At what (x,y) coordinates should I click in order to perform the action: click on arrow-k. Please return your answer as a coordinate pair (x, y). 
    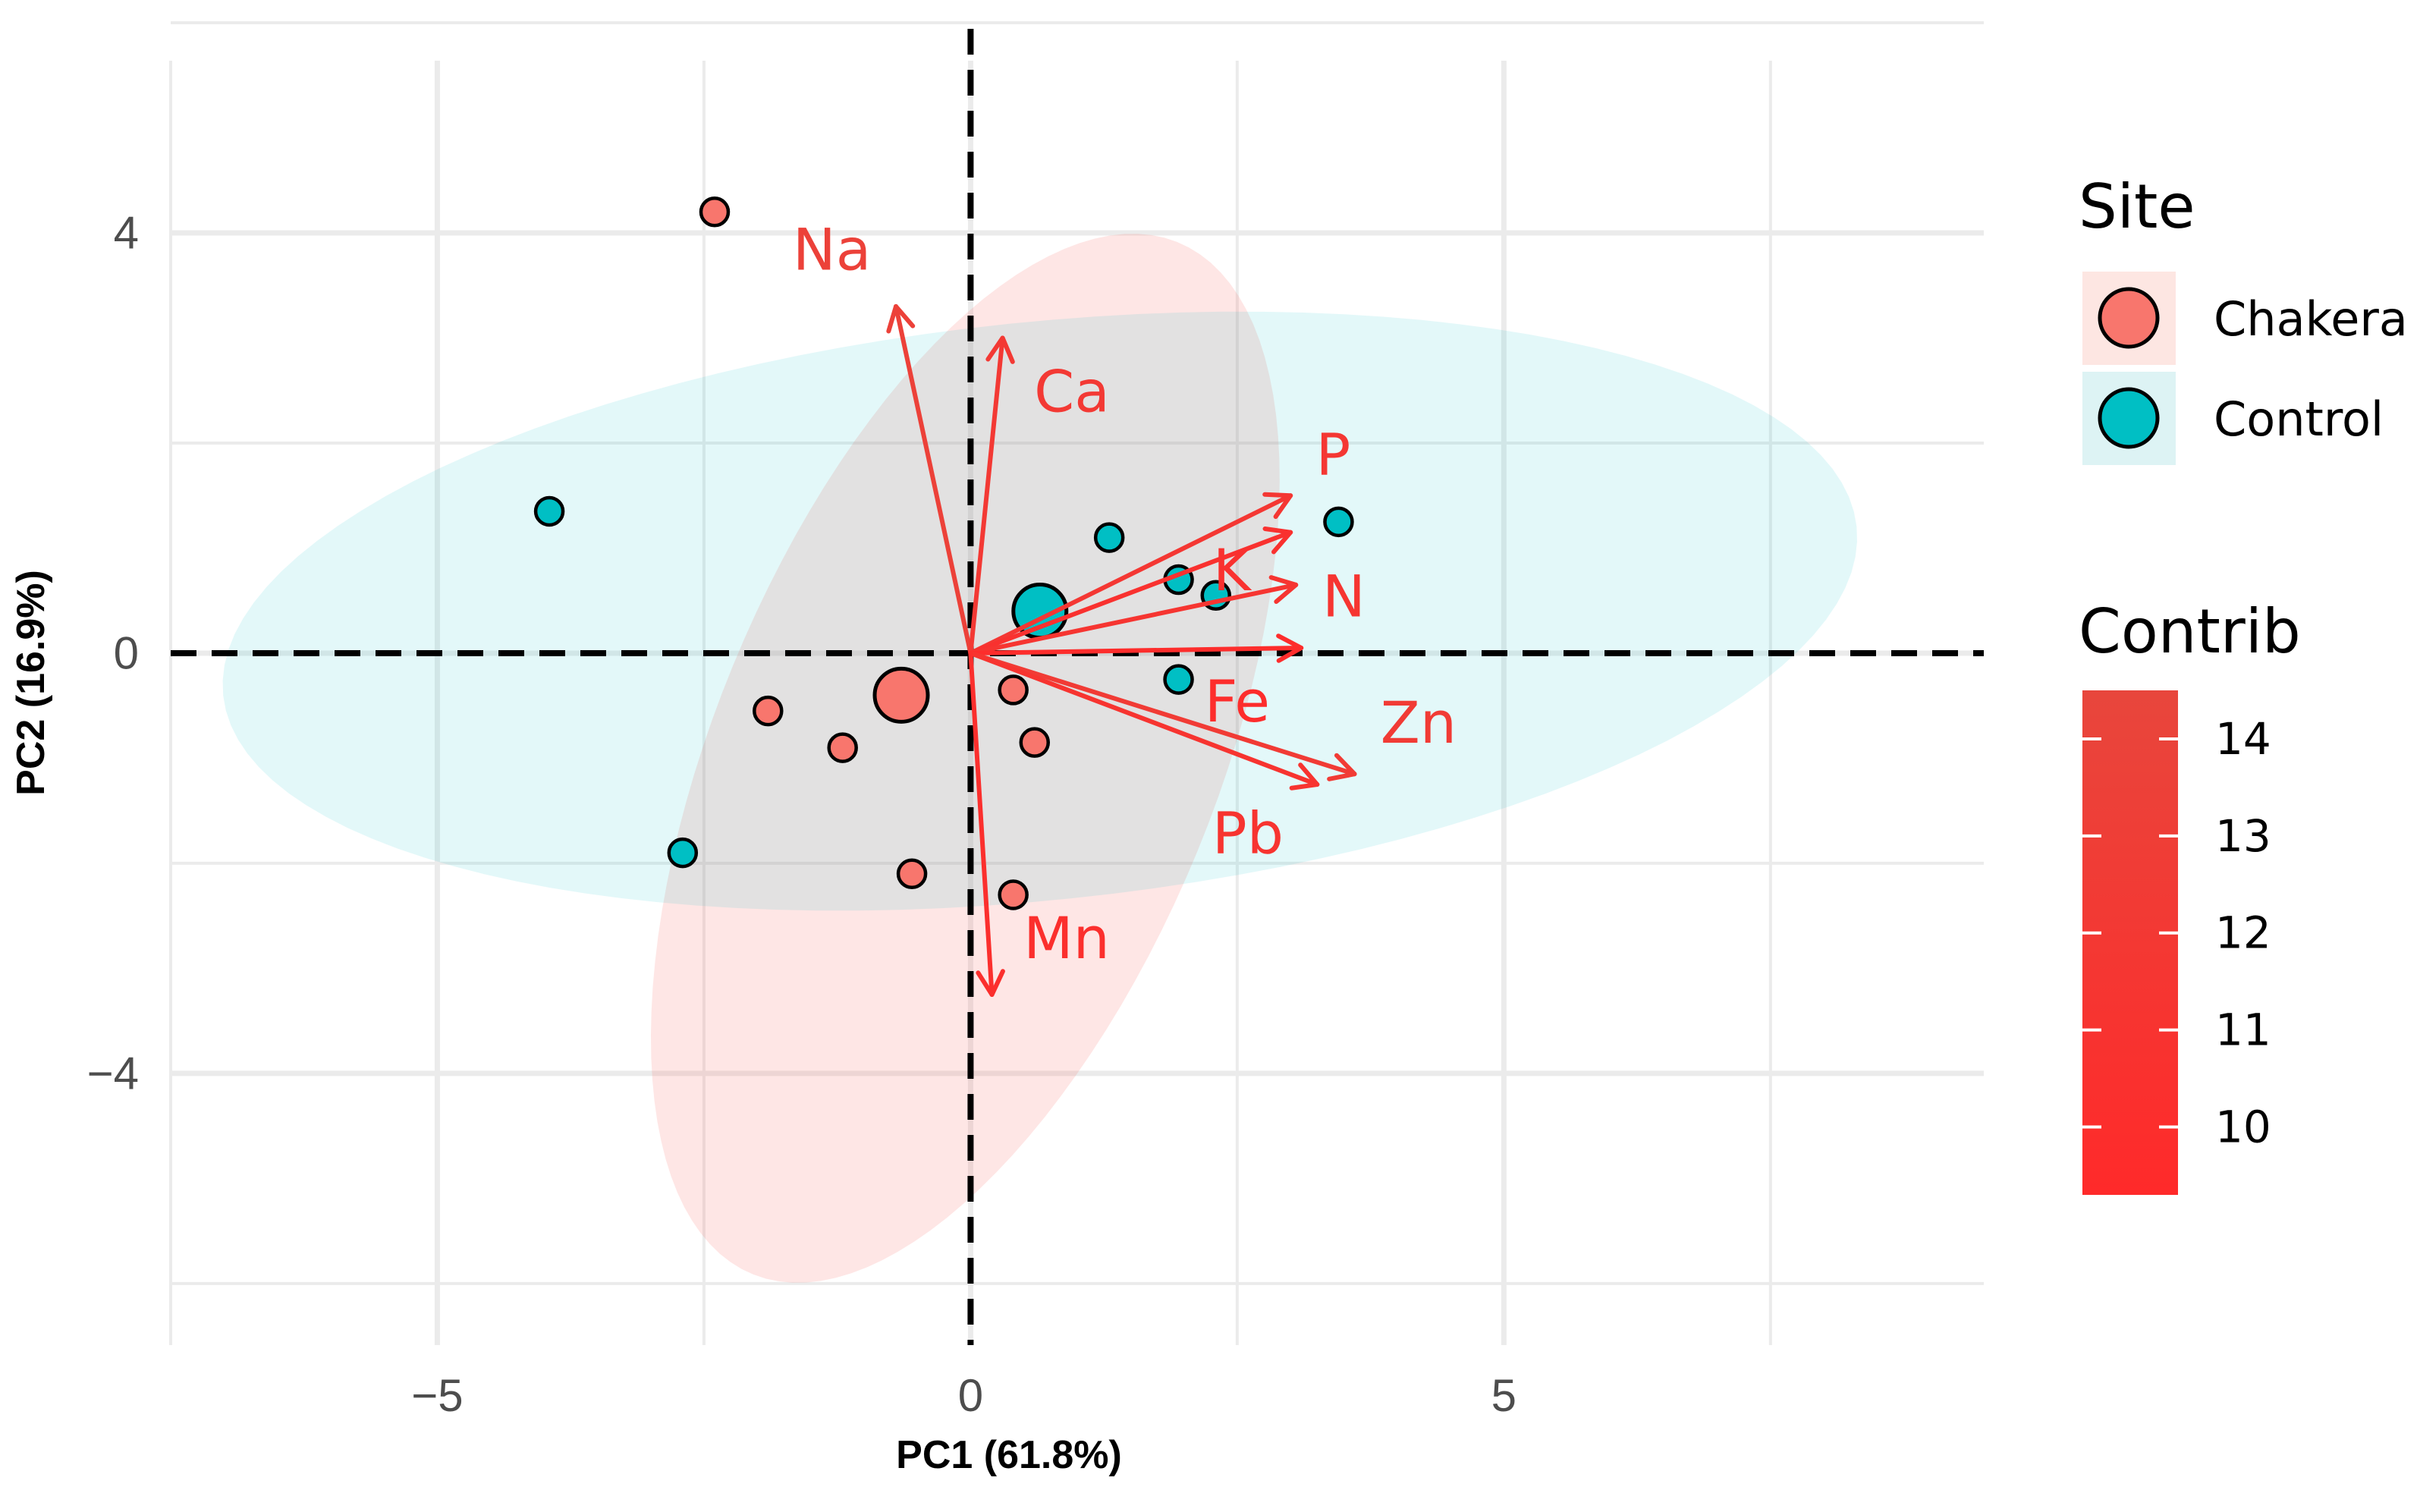
    Looking at the image, I should click on (1130, 592).